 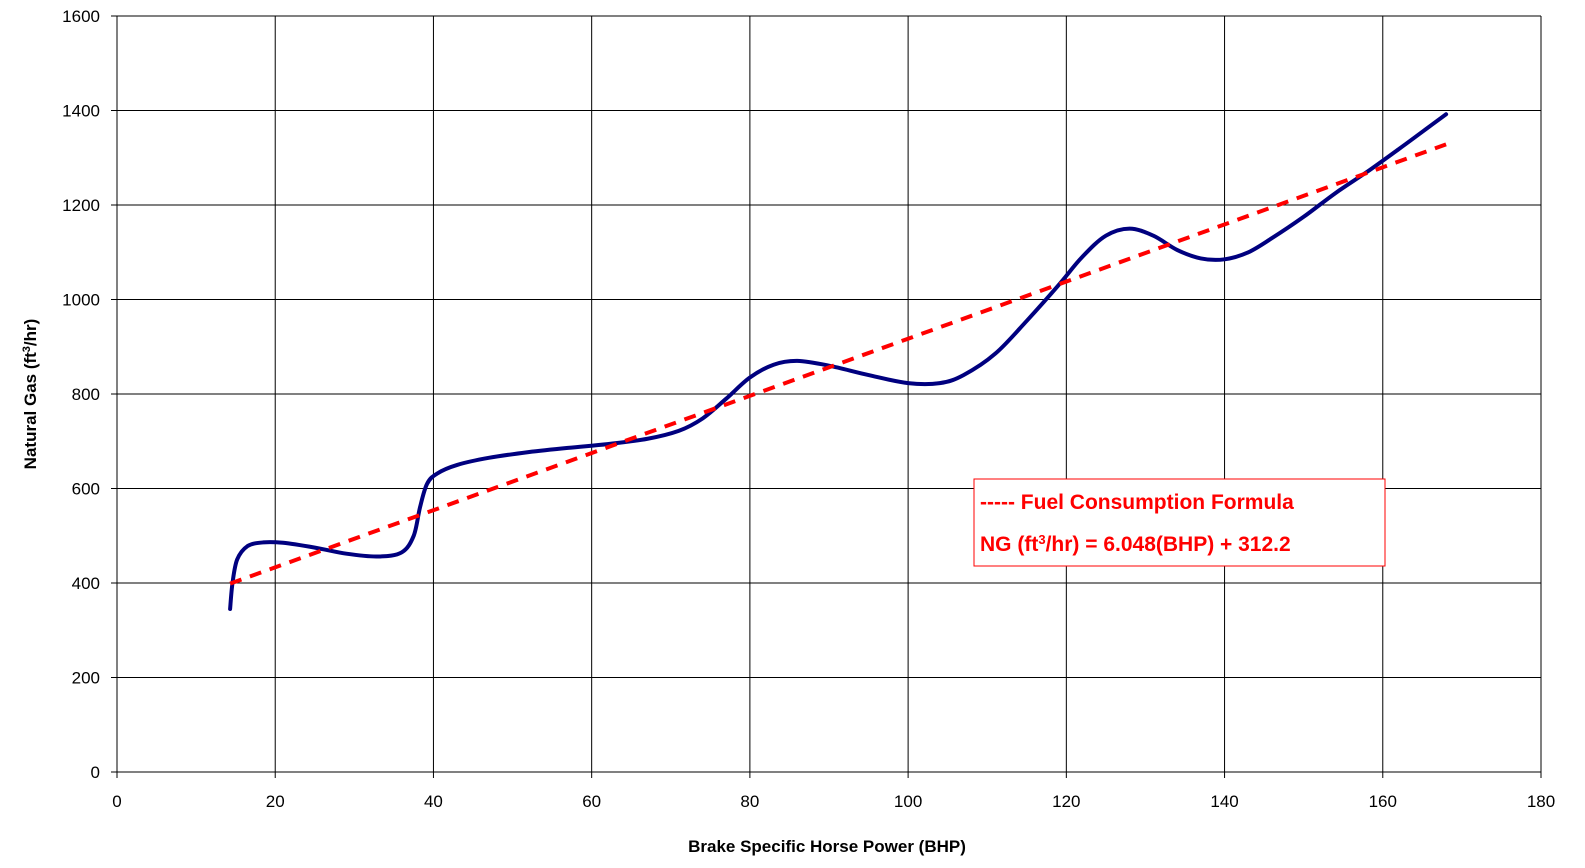 What do you see at coordinates (1009, 544) in the screenshot?
I see `legend-line-2-prefix: NG (ft` at bounding box center [1009, 544].